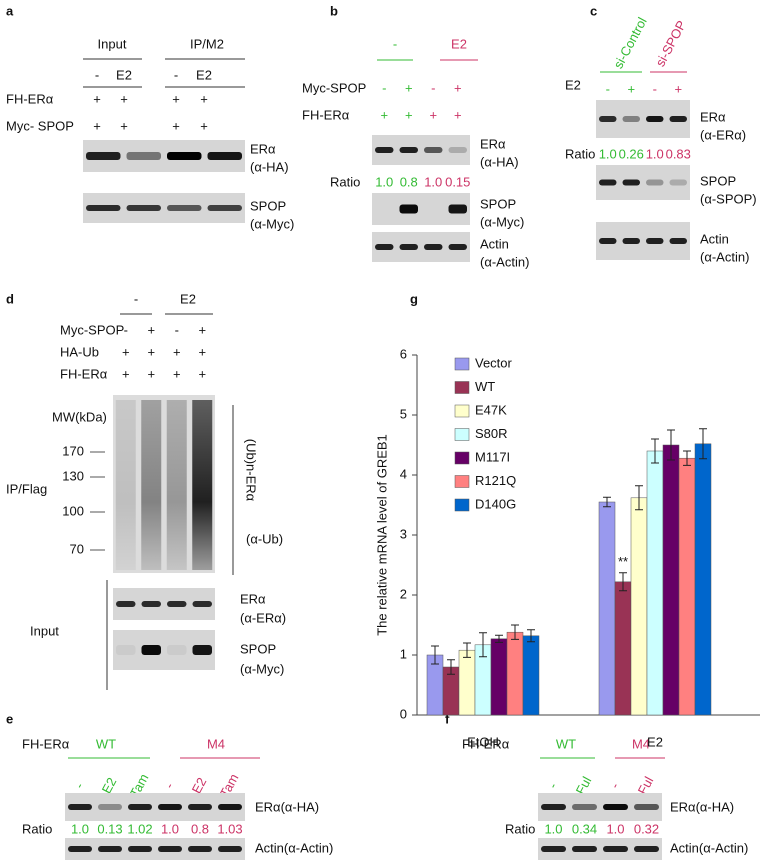  What do you see at coordinates (269, 166) in the screenshot?
I see `label: (α-HA)` at bounding box center [269, 166].